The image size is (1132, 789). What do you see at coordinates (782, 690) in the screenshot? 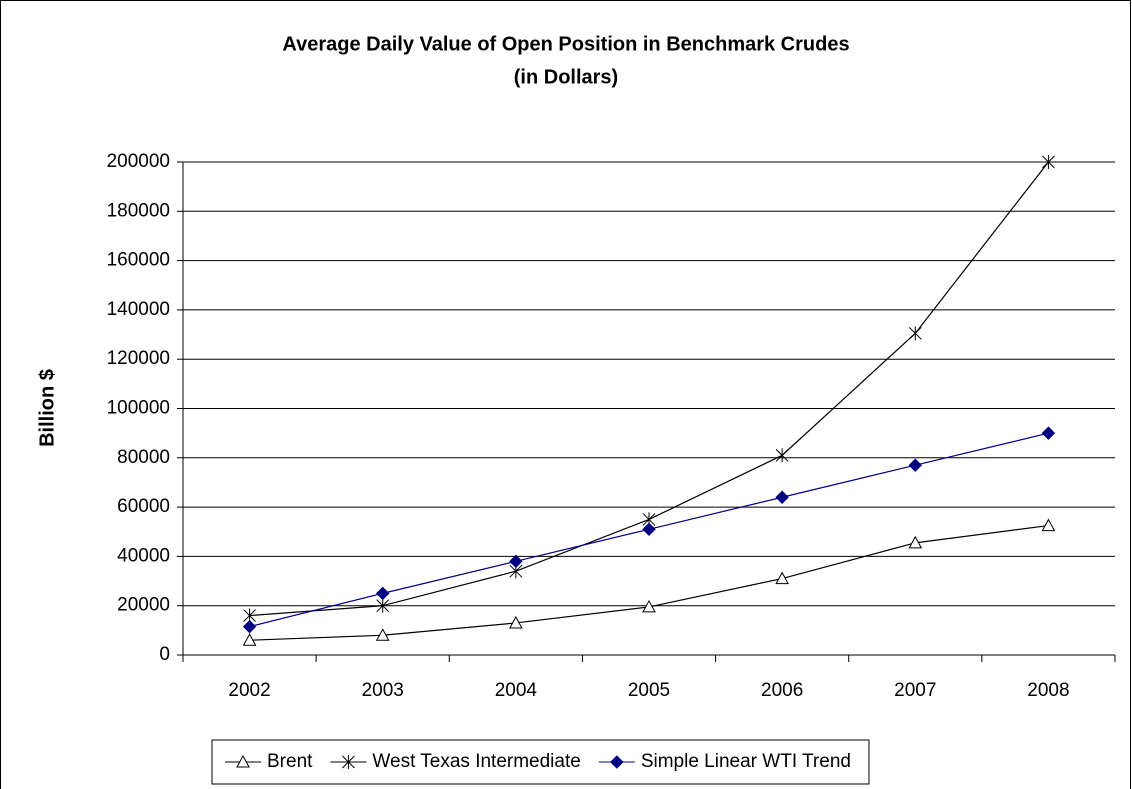
I see `x-tick-label: 2006` at bounding box center [782, 690].